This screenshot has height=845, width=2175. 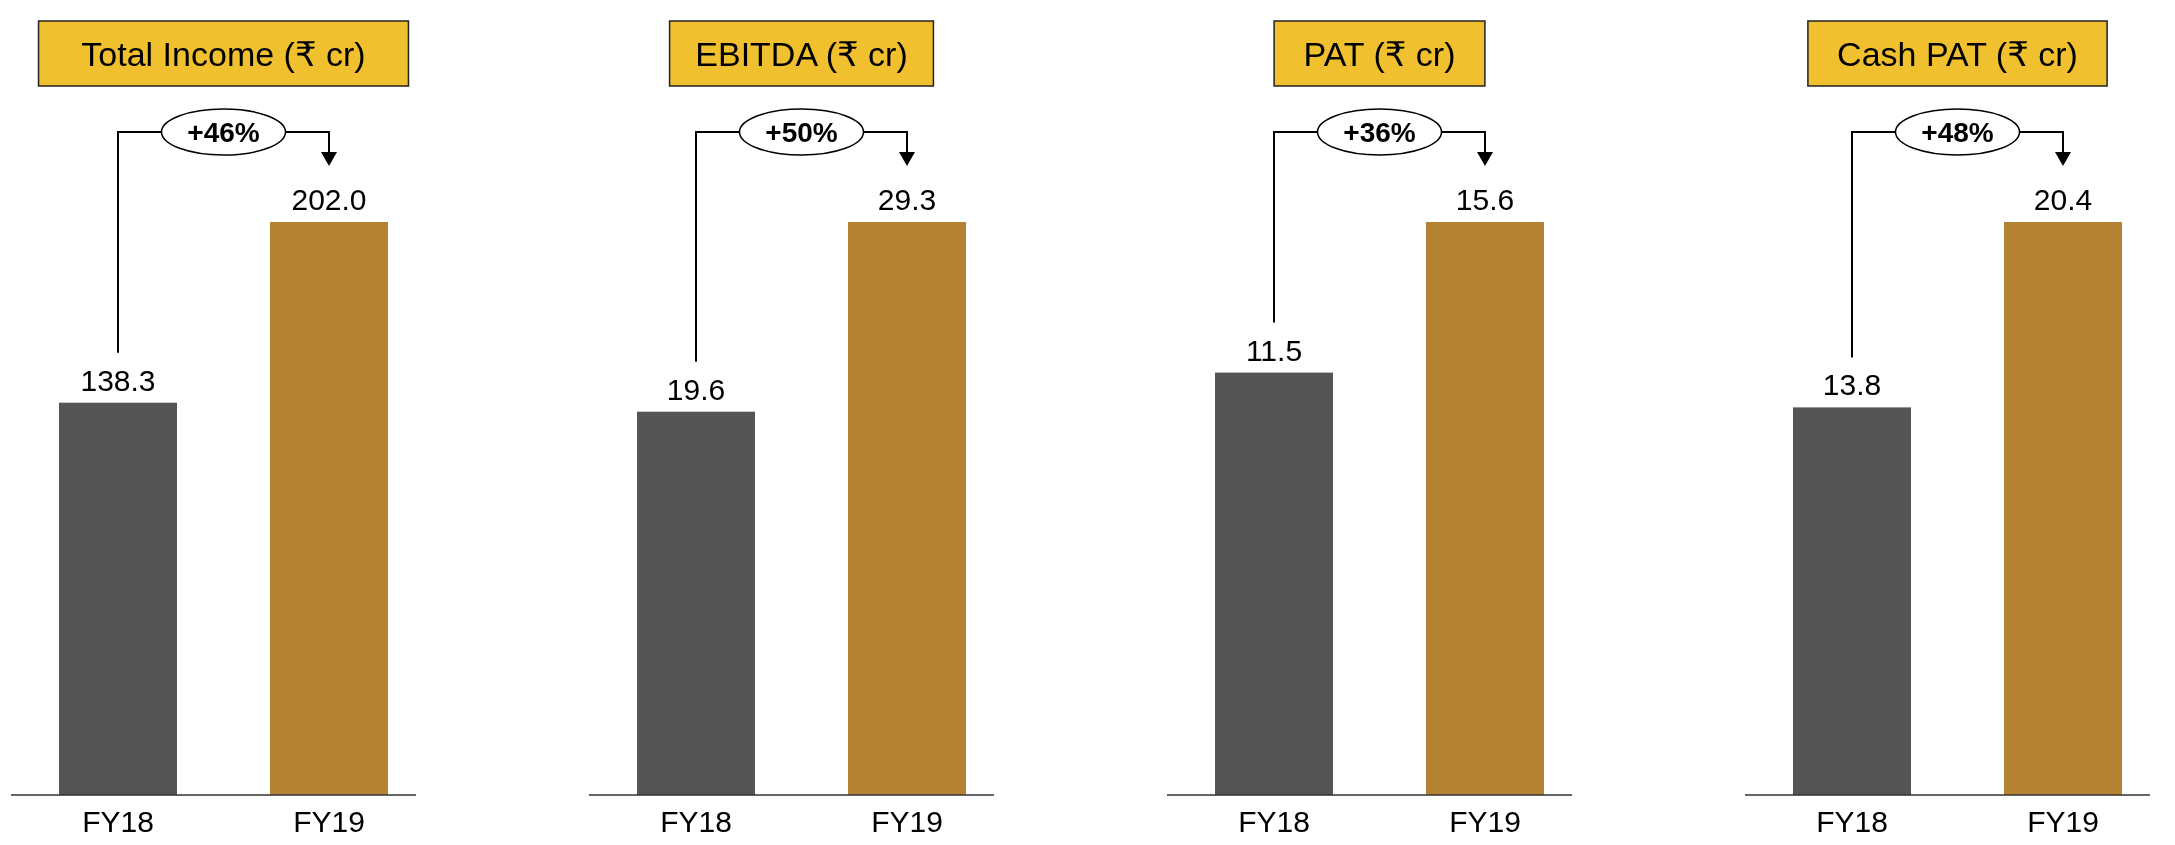 I want to click on chart-title: Total Income (₹ cr), so click(x=223, y=54).